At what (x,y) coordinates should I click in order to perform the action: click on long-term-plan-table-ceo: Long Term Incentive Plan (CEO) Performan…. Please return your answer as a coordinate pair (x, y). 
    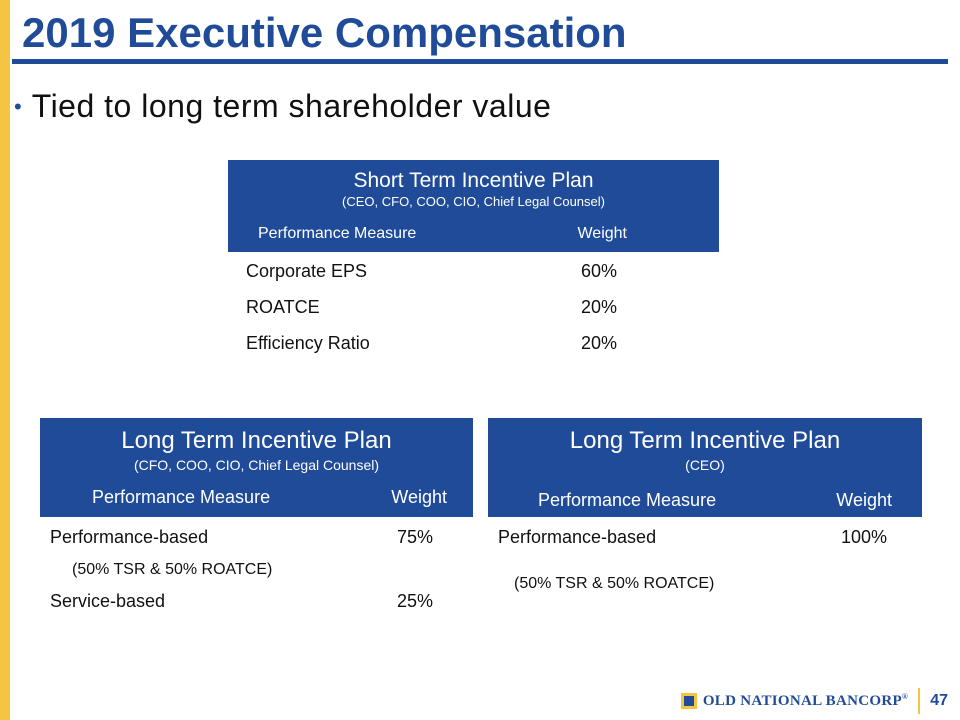
    Looking at the image, I should click on (705, 506).